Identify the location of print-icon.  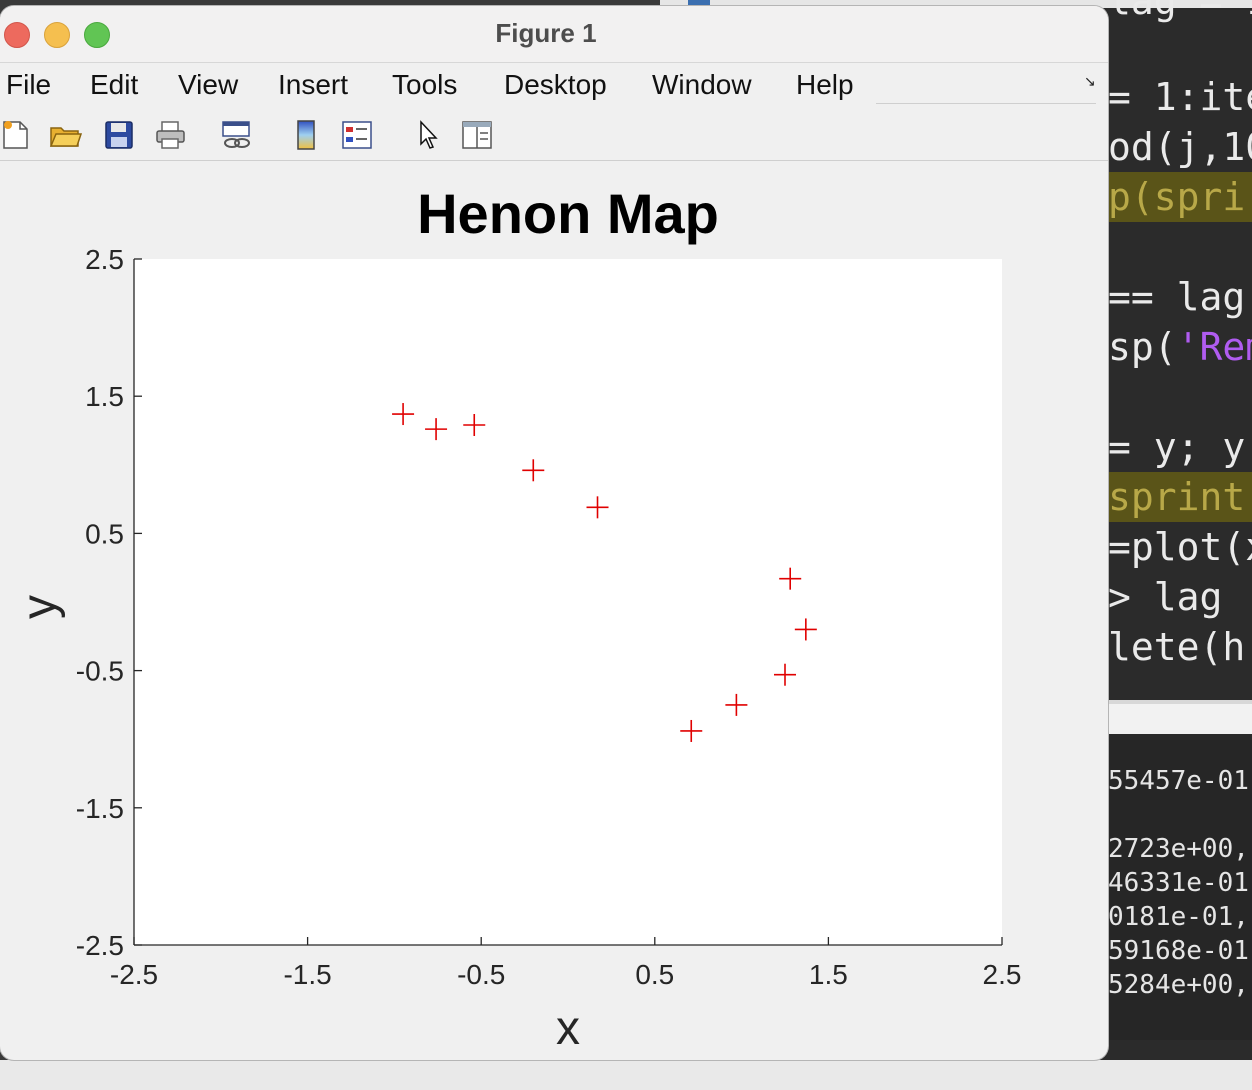
(171, 135).